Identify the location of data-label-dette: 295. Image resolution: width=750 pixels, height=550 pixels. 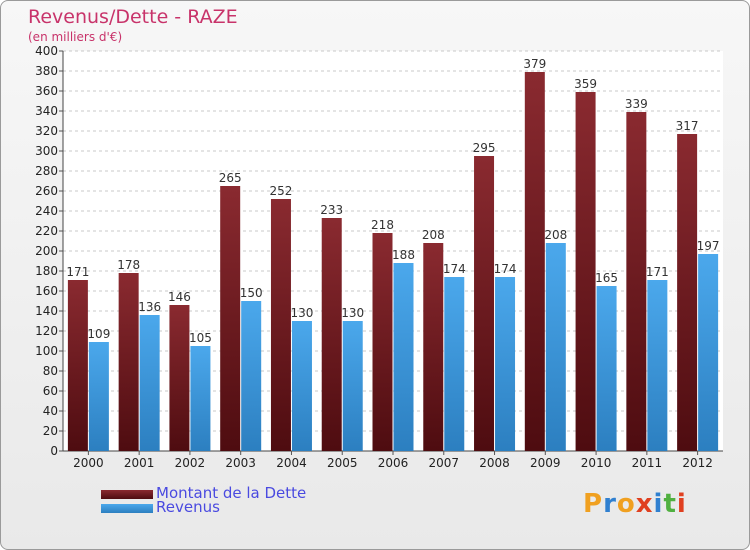
(484, 148).